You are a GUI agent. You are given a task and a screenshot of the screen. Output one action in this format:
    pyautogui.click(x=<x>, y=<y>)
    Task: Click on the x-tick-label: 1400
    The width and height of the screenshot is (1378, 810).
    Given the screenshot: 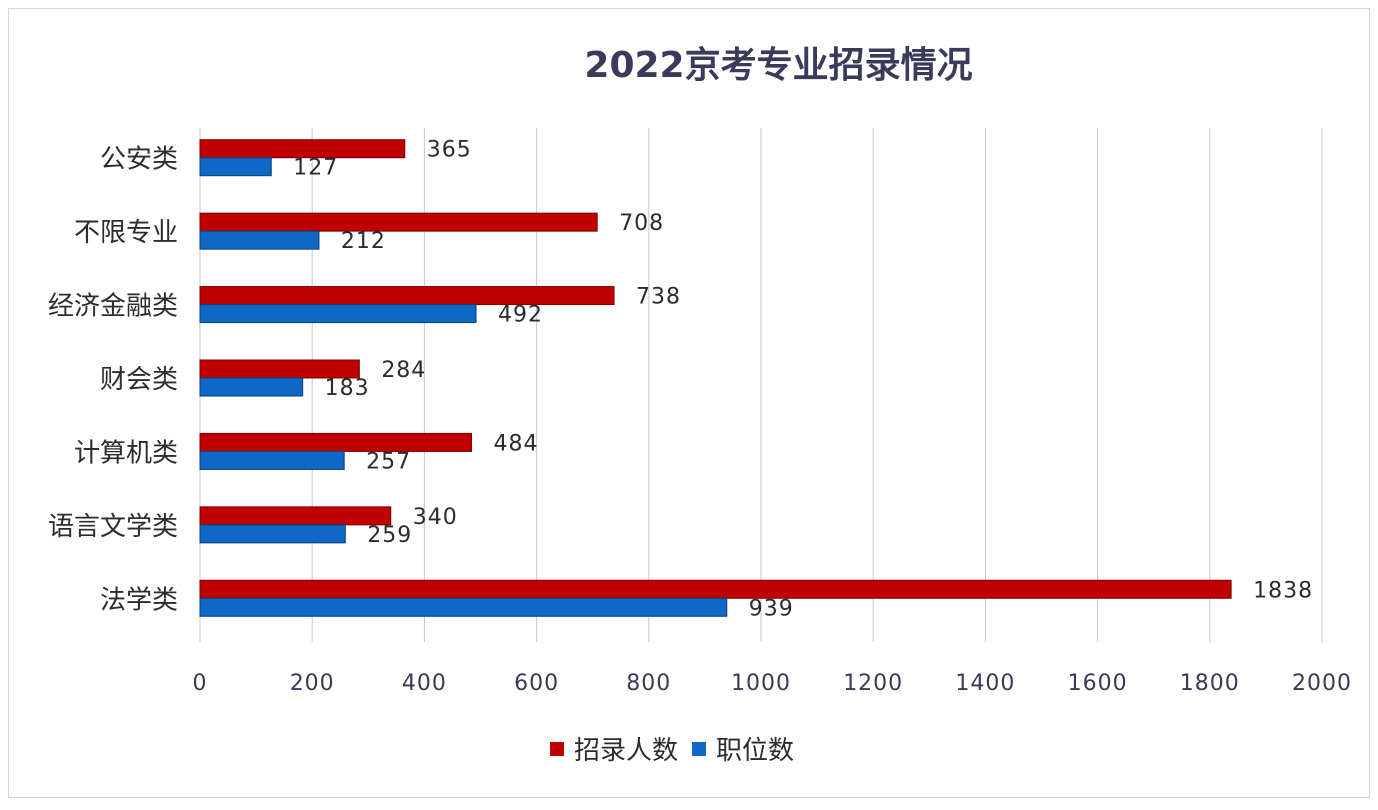 What is the action you would take?
    pyautogui.click(x=985, y=683)
    